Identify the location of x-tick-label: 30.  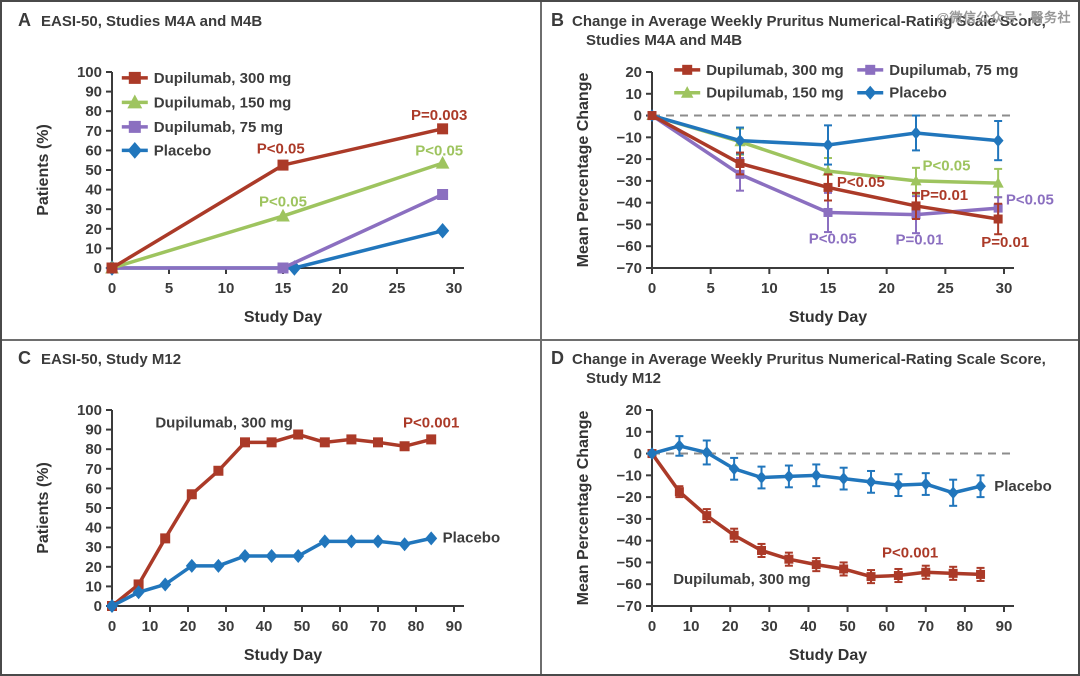
(1004, 288).